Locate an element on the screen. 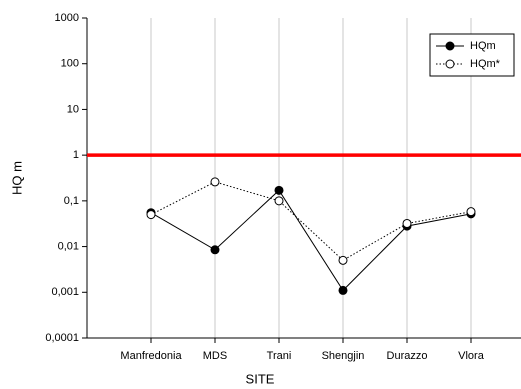 The height and width of the screenshot is (389, 521). legend-box is located at coordinates (472, 55).